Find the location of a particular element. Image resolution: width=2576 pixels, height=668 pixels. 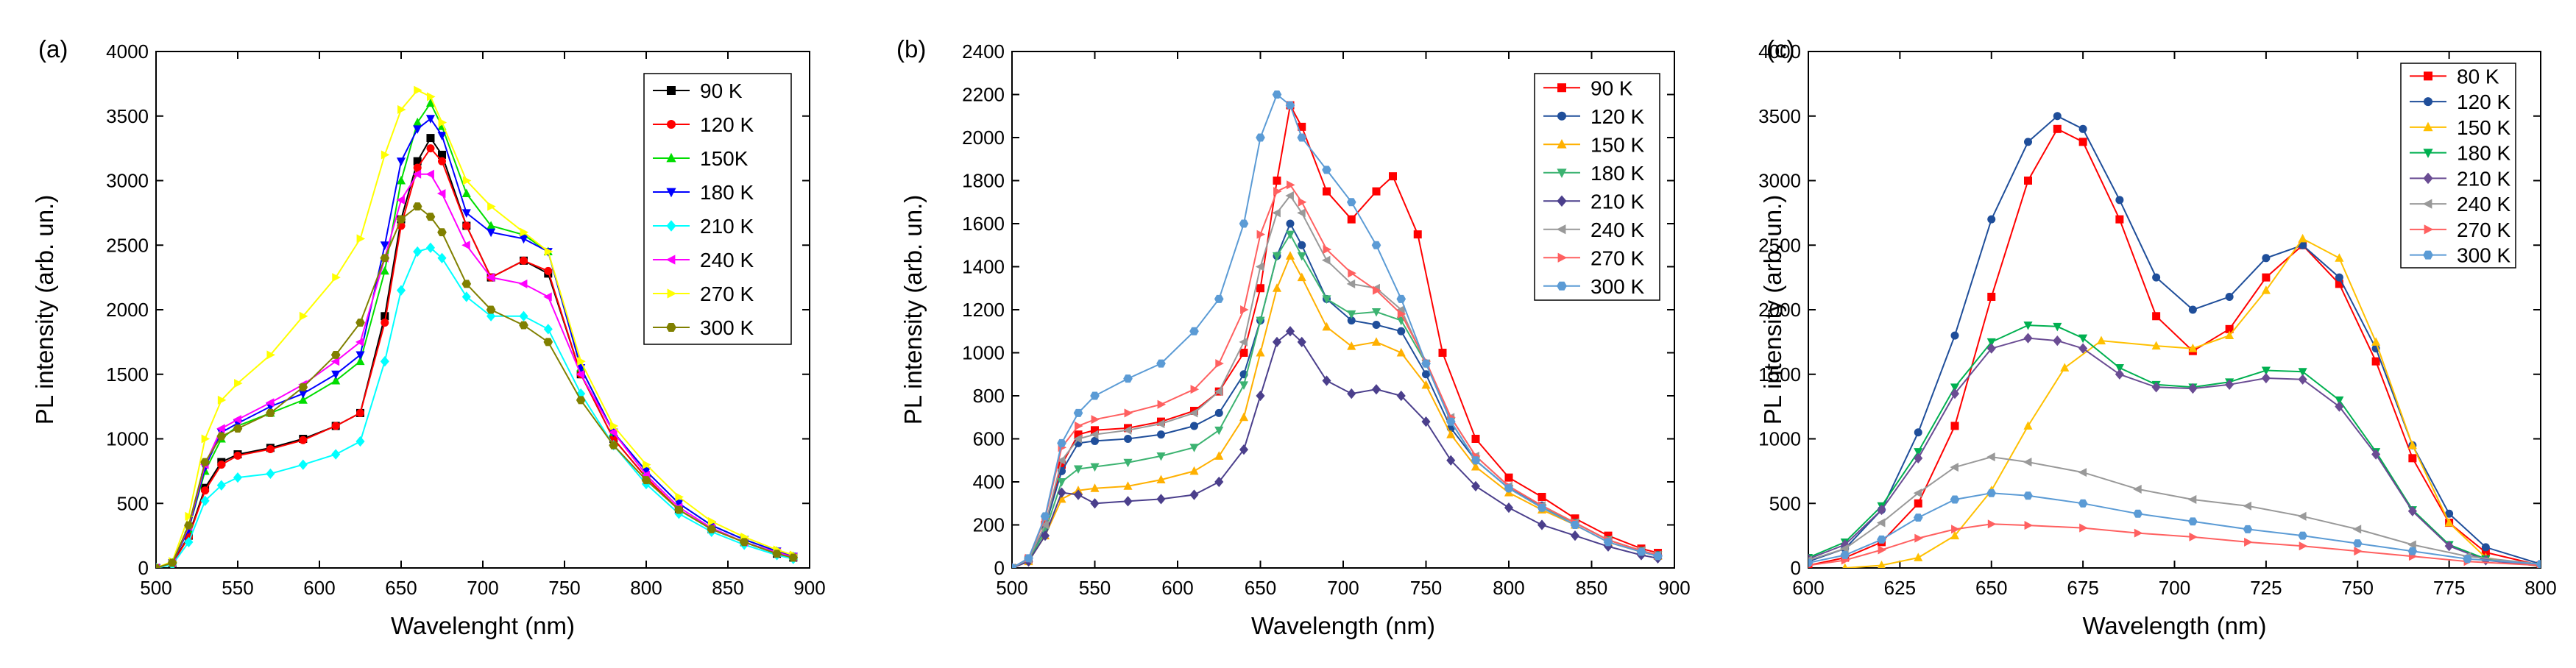

y-tick-label: 4000 is located at coordinates (127, 51).